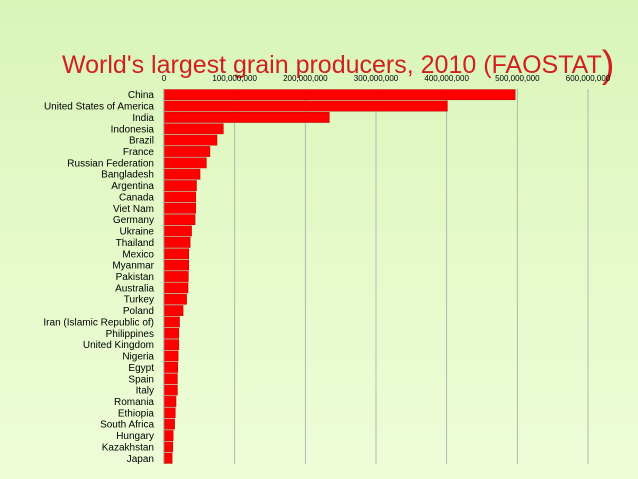  Describe the element at coordinates (305, 78) in the screenshot. I see `x-tick-label: 200,000,000` at that location.